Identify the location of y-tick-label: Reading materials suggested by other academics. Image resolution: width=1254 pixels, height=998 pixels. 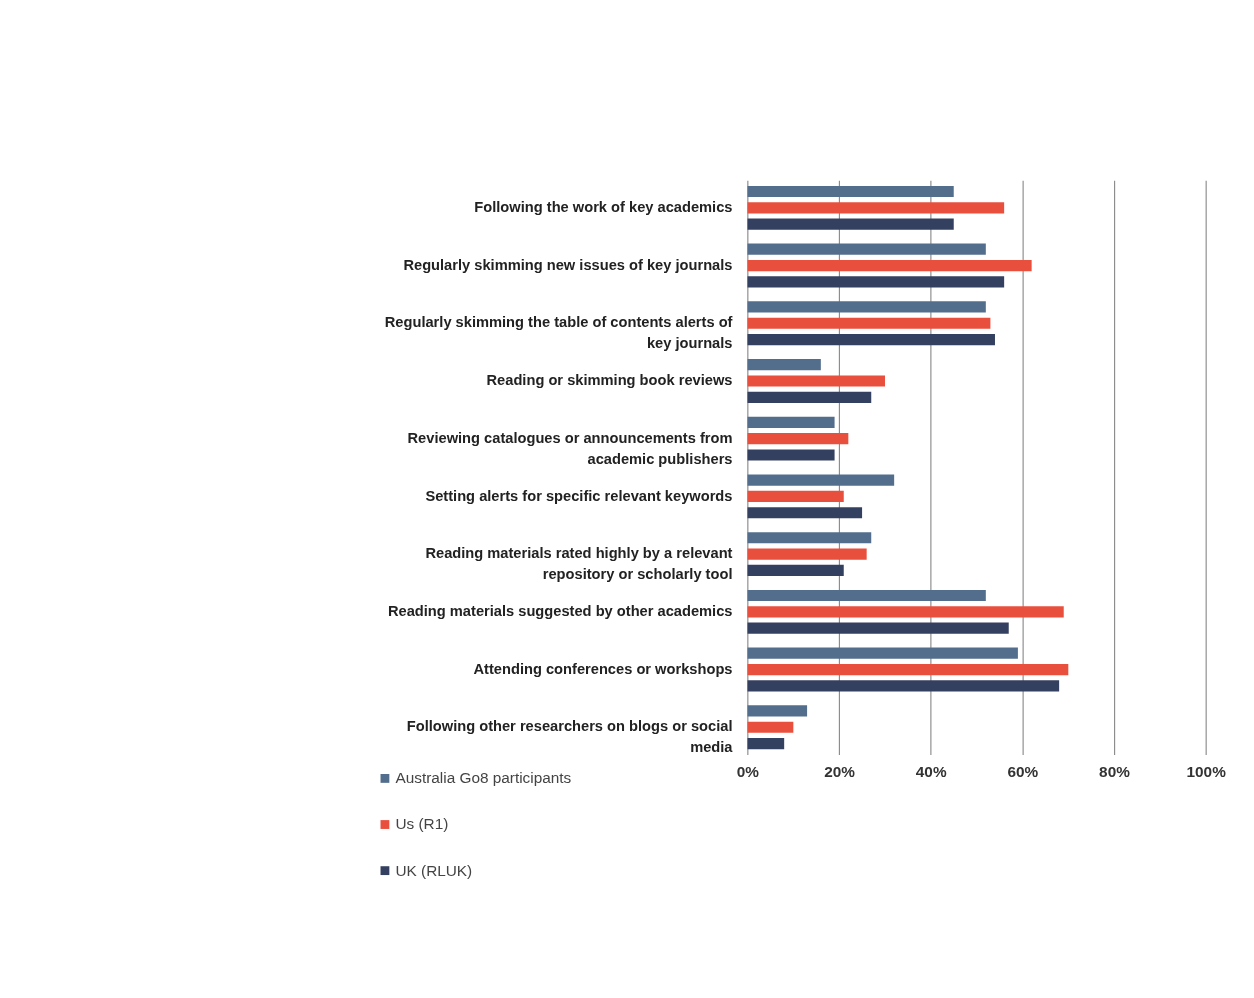
(560, 611).